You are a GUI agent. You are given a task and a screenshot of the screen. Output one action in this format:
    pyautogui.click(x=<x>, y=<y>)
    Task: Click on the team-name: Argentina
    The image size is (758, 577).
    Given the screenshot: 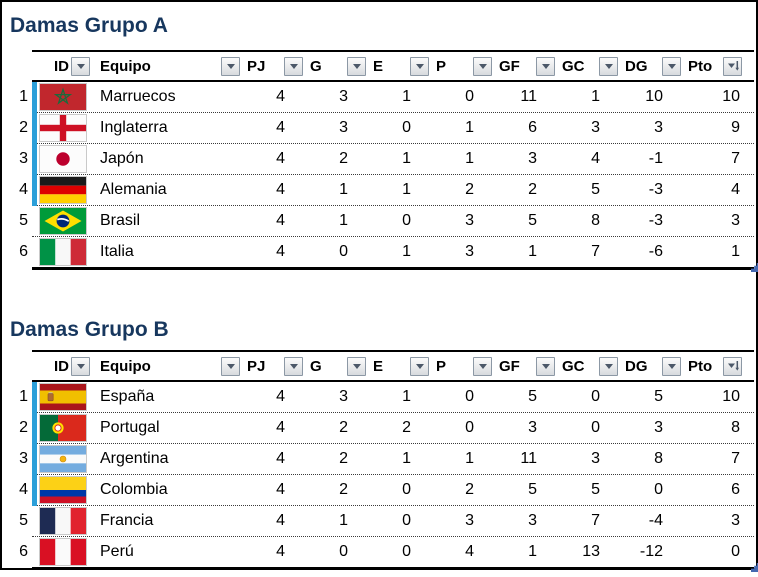 What is the action you would take?
    pyautogui.click(x=134, y=458)
    